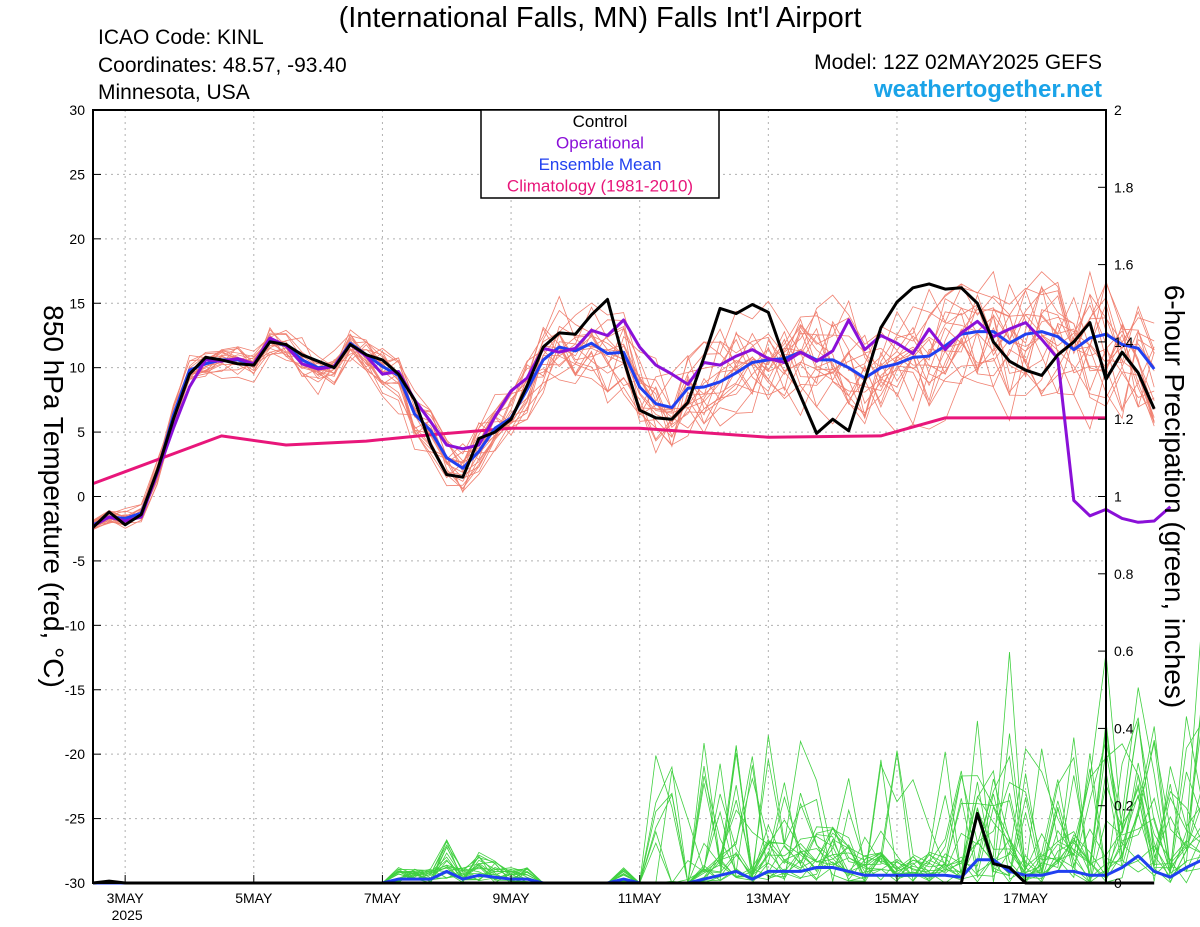  What do you see at coordinates (77, 174) in the screenshot?
I see `y-tick-label-left: 25` at bounding box center [77, 174].